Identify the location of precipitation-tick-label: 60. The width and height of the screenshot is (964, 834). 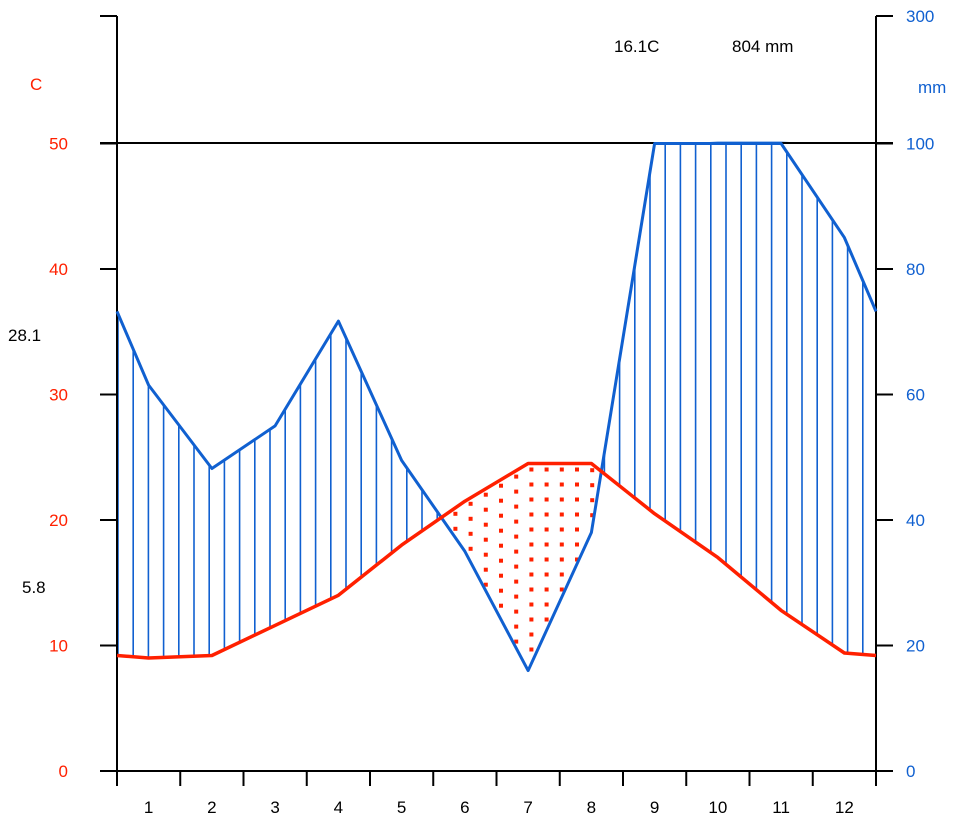
(915, 395).